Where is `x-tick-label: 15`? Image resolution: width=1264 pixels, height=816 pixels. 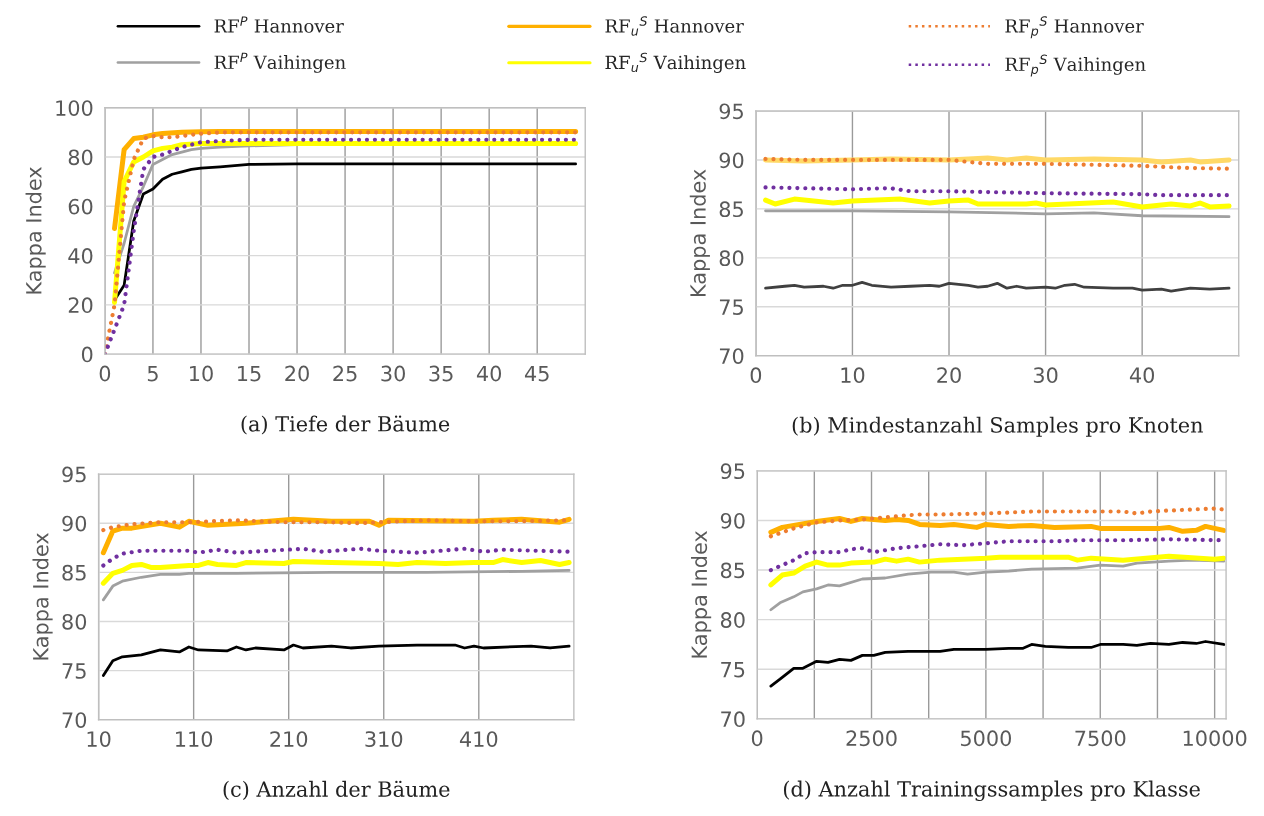
x-tick-label: 15 is located at coordinates (249, 373).